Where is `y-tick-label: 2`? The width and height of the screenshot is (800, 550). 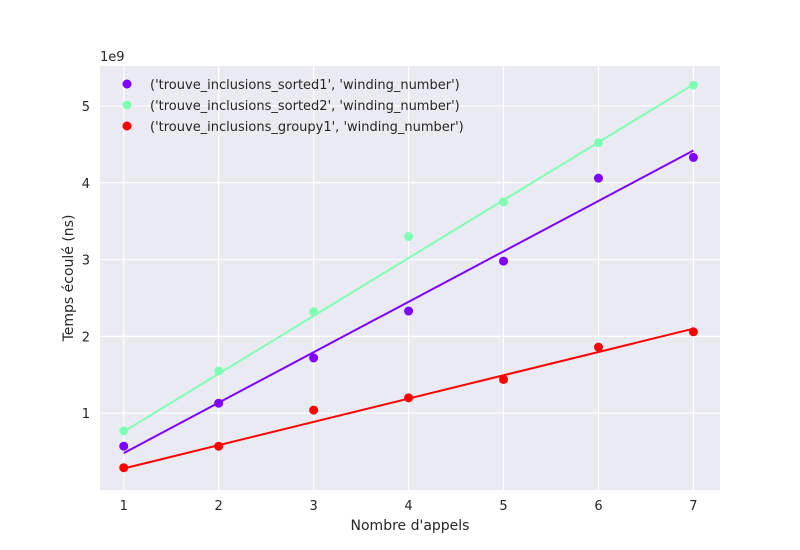
y-tick-label: 2 is located at coordinates (86, 337).